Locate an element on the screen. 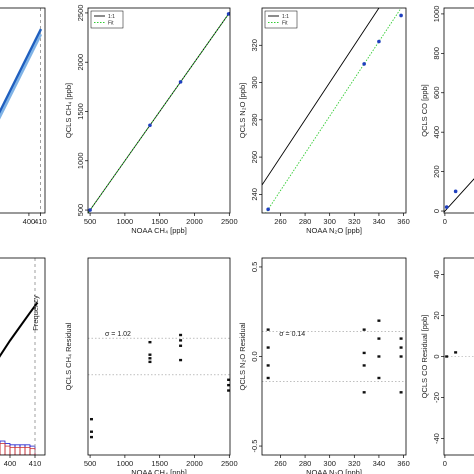 The width and height of the screenshot is (474, 474). x-tick-label: 1500 is located at coordinates (159, 463).